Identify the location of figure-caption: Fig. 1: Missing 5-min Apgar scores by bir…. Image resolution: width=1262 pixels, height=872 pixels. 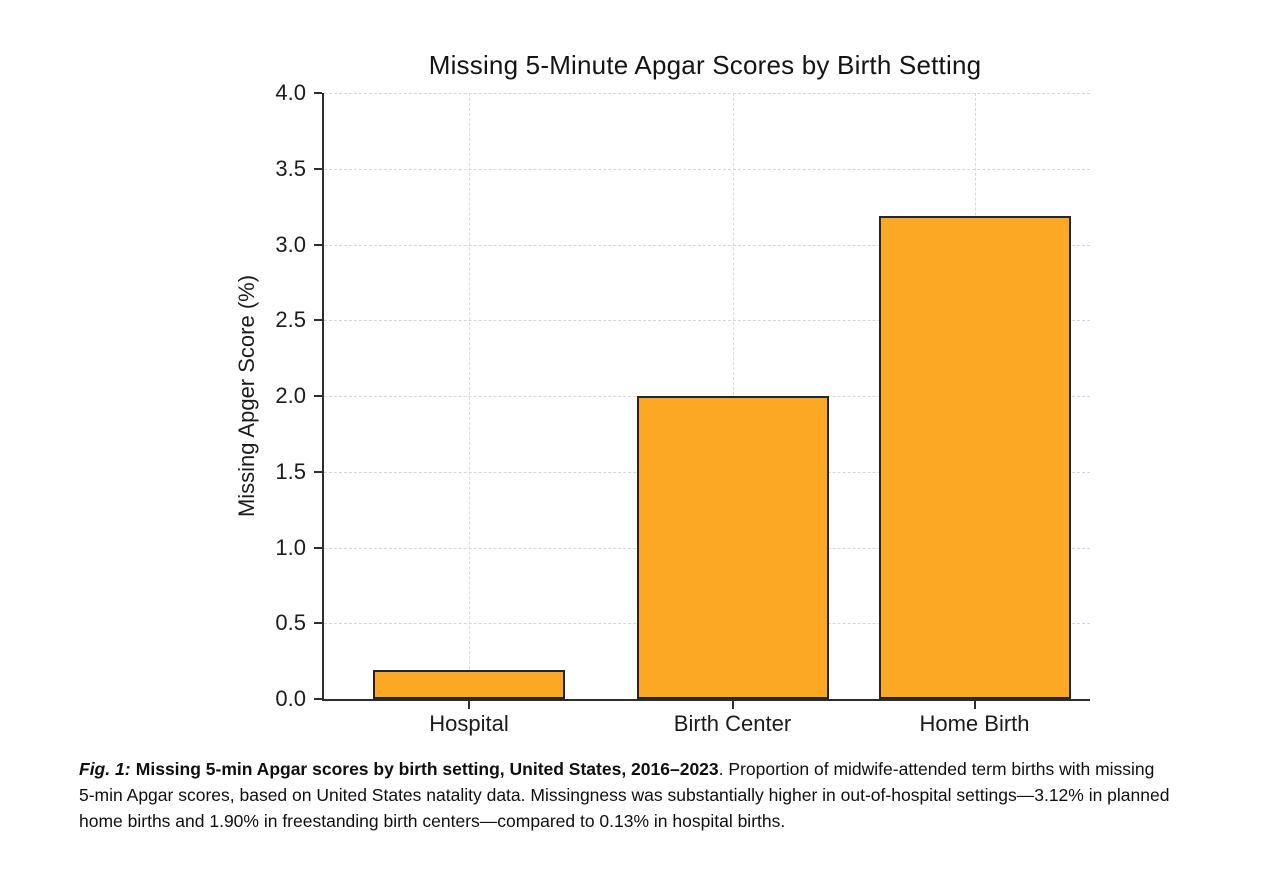
(639, 795).